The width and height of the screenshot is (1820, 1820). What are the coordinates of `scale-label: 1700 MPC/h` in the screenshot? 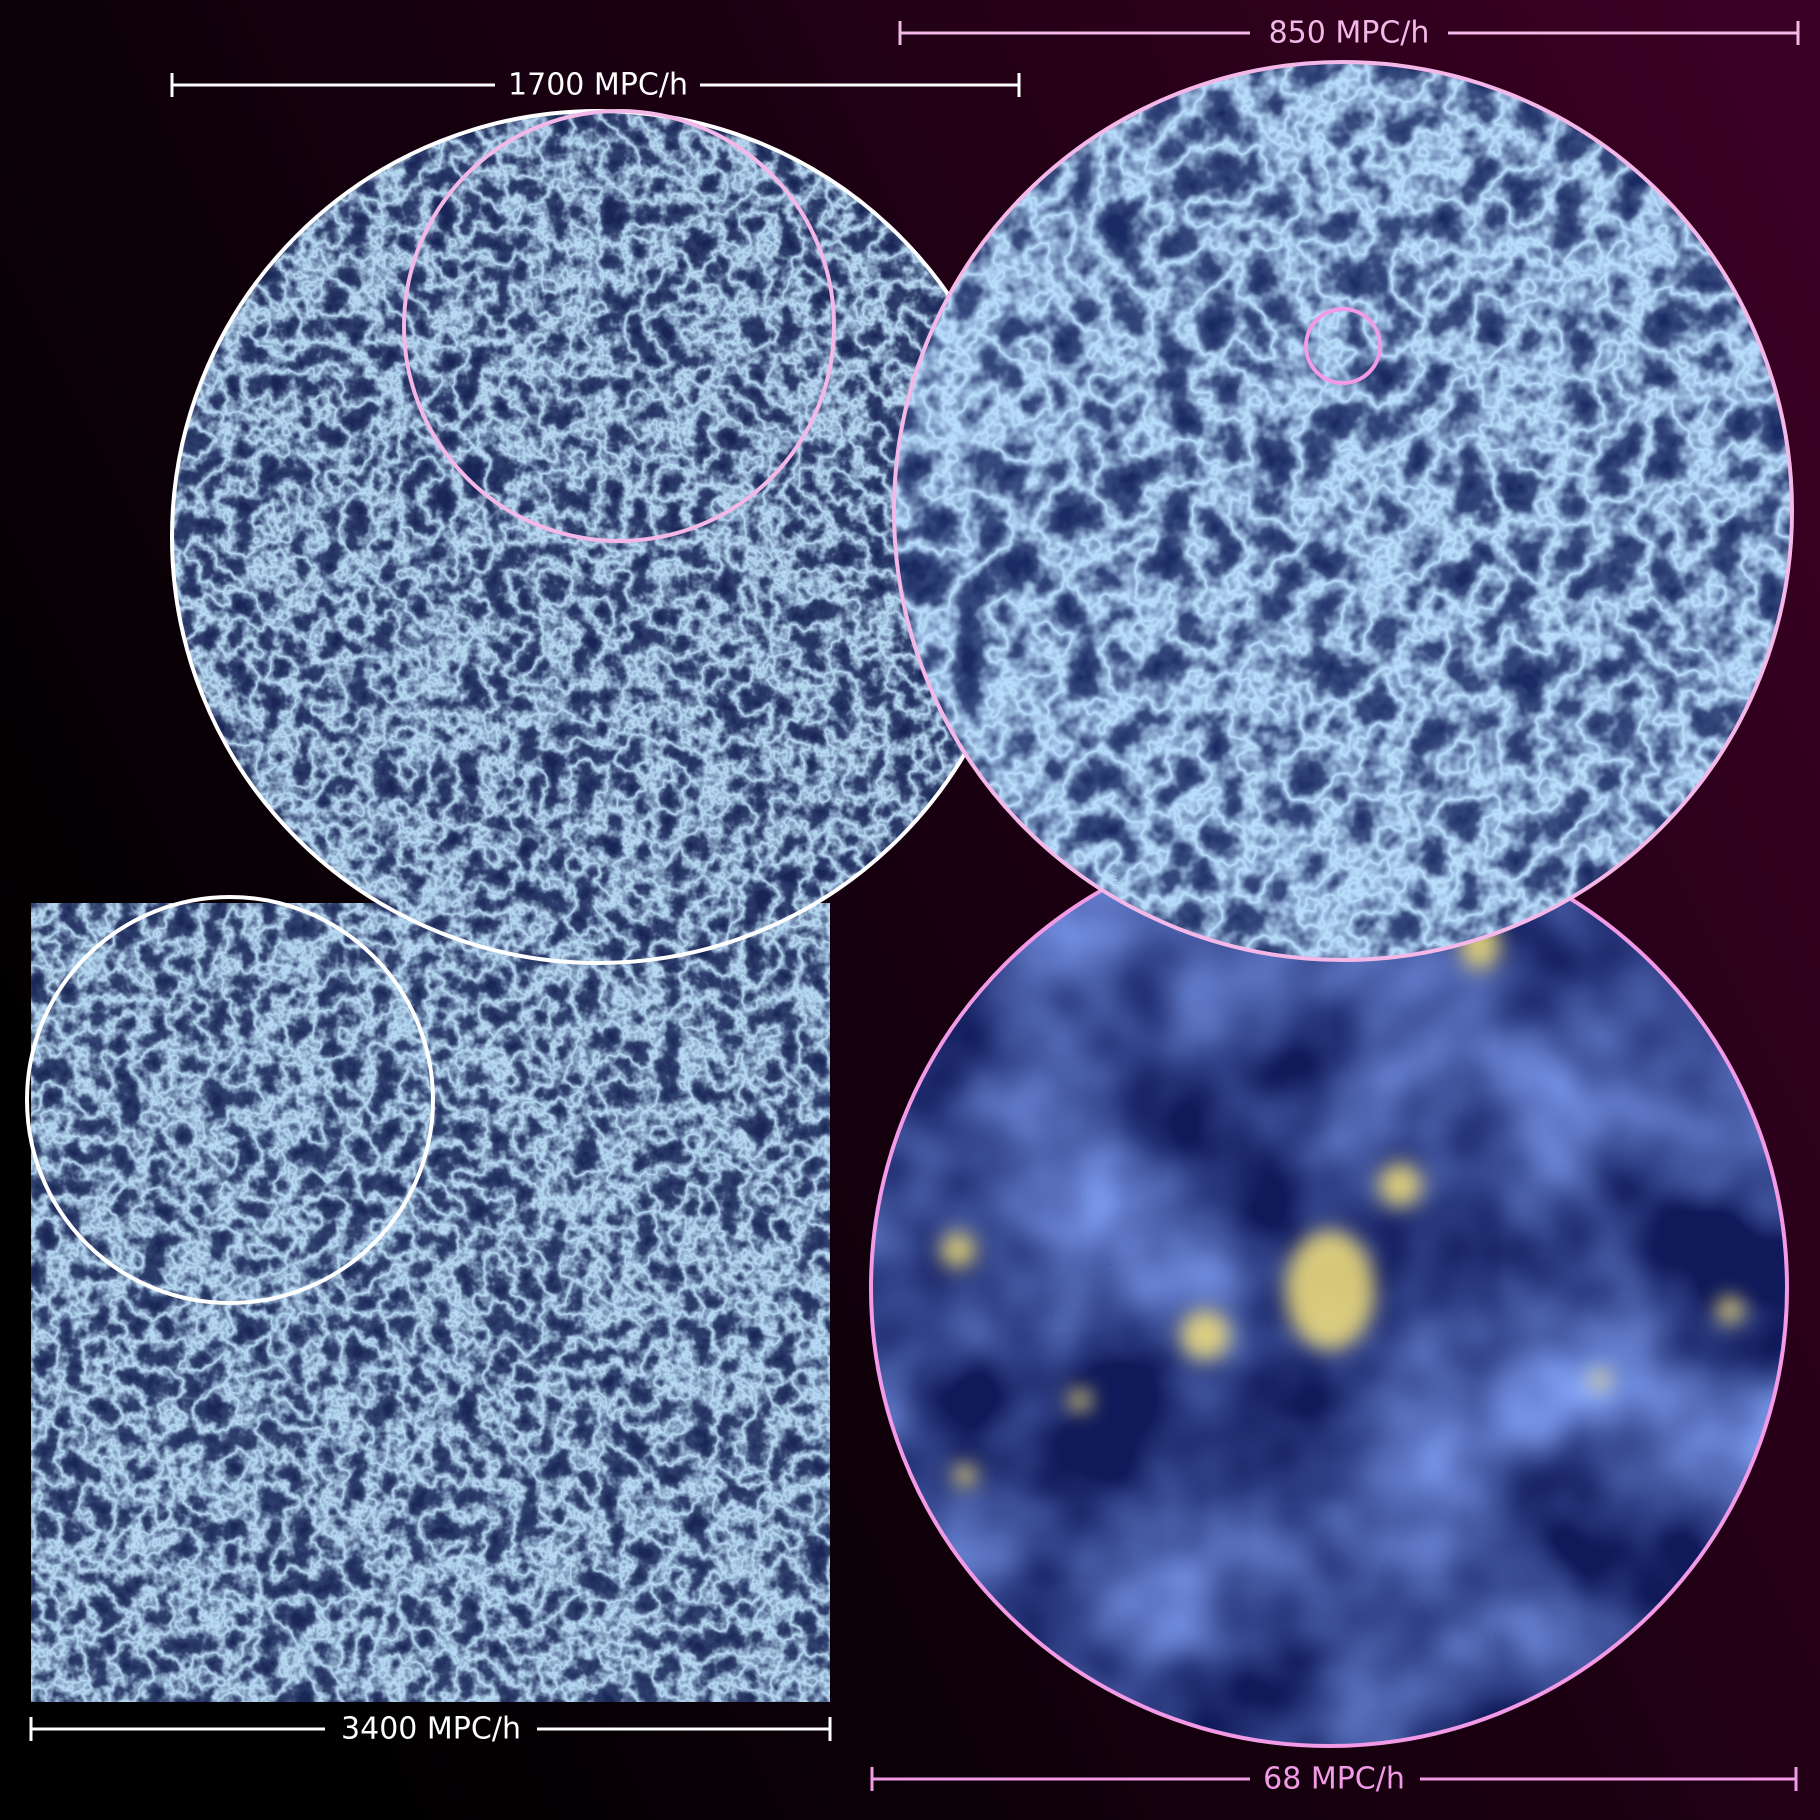 It's located at (598, 85).